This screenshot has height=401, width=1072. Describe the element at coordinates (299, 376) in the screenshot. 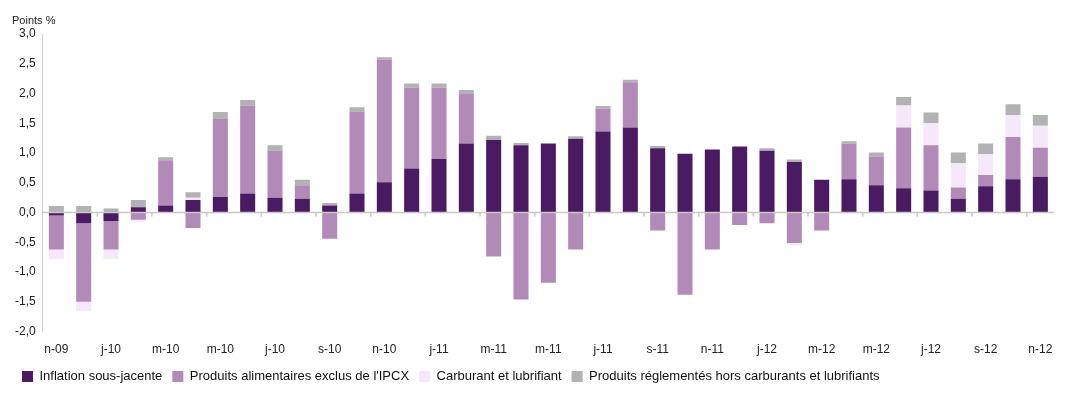

I see `legend-label: Produits alimentaires exclus de l'IPCX` at that location.